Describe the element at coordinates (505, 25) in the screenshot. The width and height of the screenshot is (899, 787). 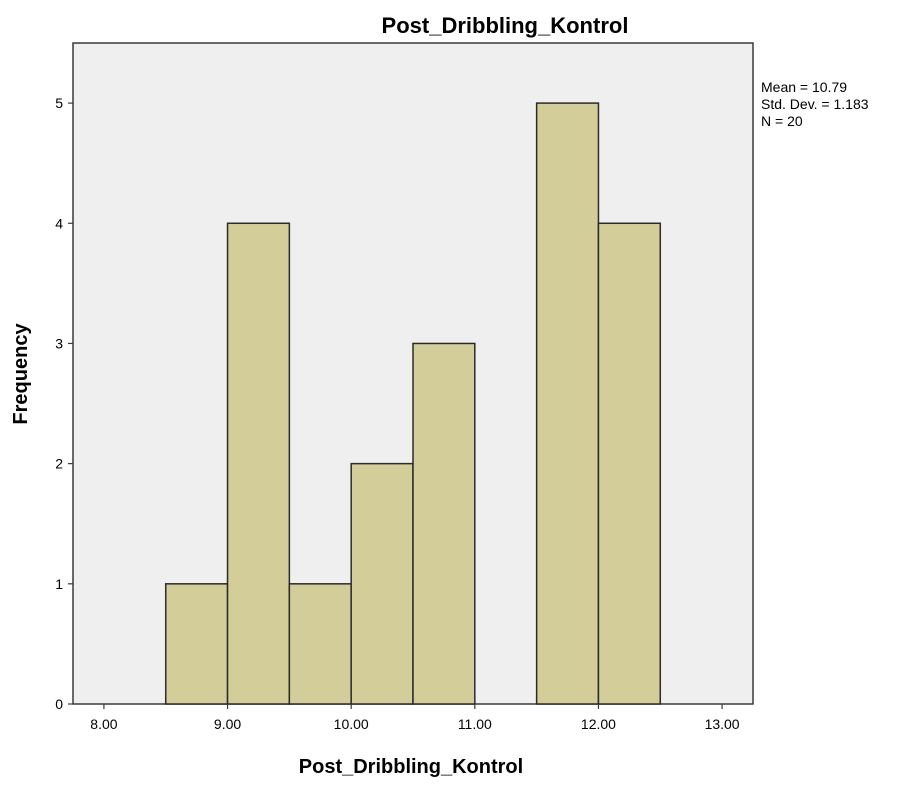
I see `chart-title: Post_Dribbling_Kontrol` at that location.